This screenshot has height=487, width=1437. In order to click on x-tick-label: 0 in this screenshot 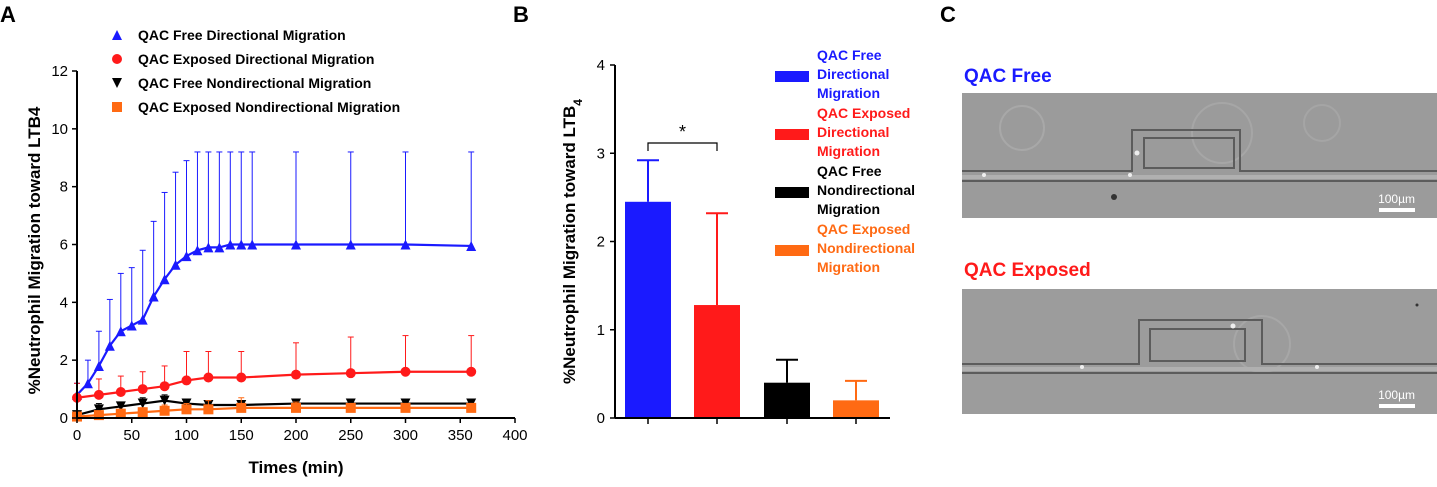, I will do `click(77, 435)`.